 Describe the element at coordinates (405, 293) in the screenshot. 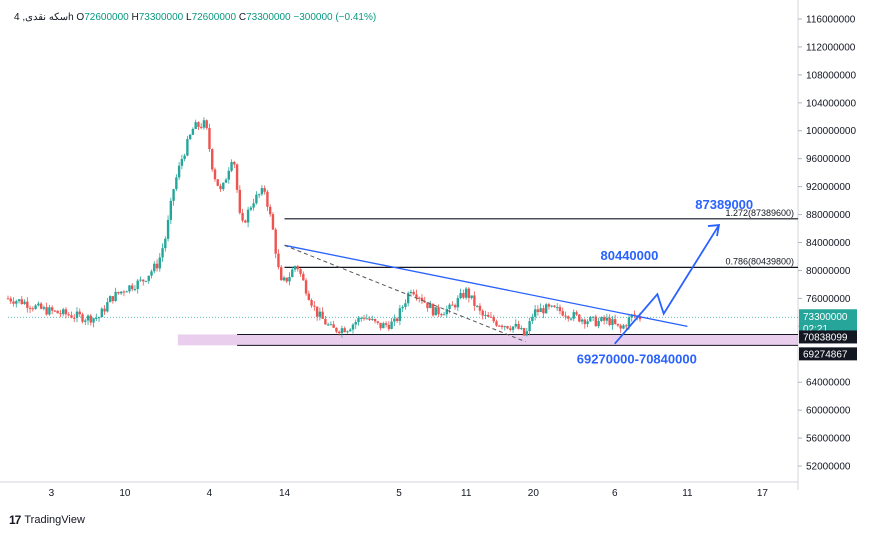

I see `dashed-diagonal` at that location.